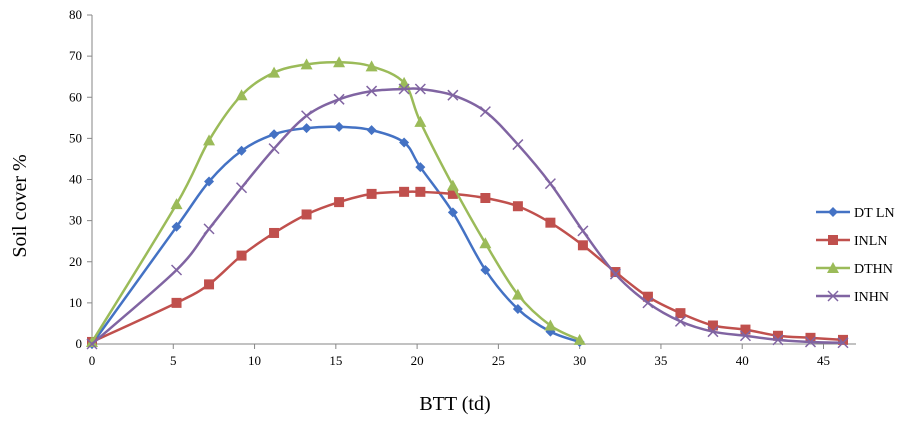 The width and height of the screenshot is (912, 422). I want to click on y-tick-label: 70, so click(75, 55).